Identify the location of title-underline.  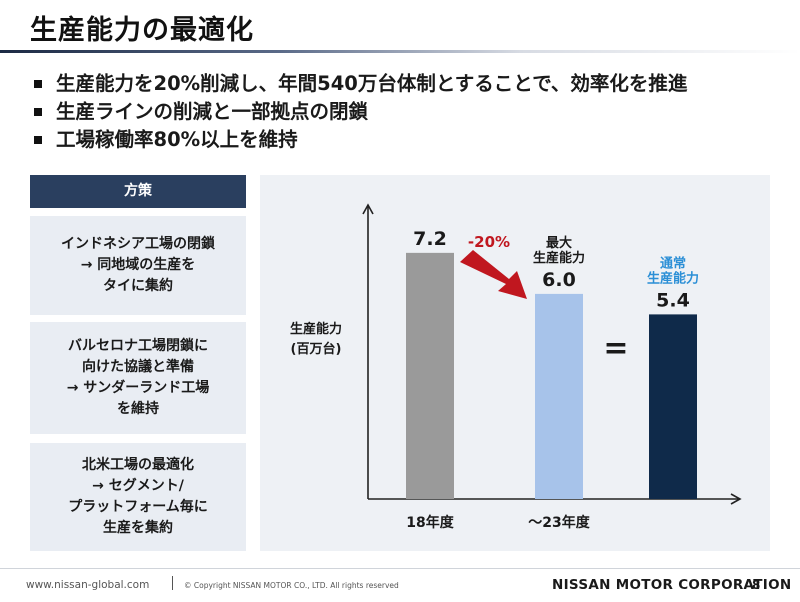
(400, 51).